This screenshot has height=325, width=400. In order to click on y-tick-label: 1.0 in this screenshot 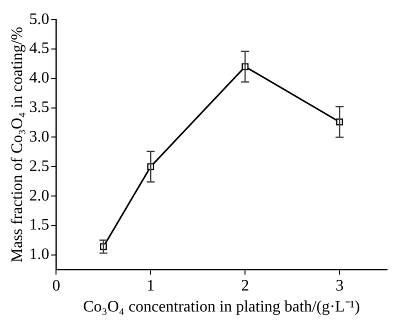, I will do `click(39, 255)`.